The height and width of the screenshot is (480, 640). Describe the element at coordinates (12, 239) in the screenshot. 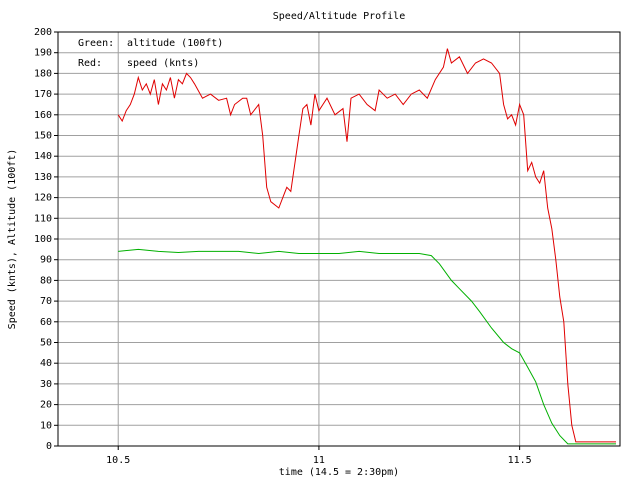

I see `y-axis-label: Speed (knts), Altitude (100ft)` at that location.